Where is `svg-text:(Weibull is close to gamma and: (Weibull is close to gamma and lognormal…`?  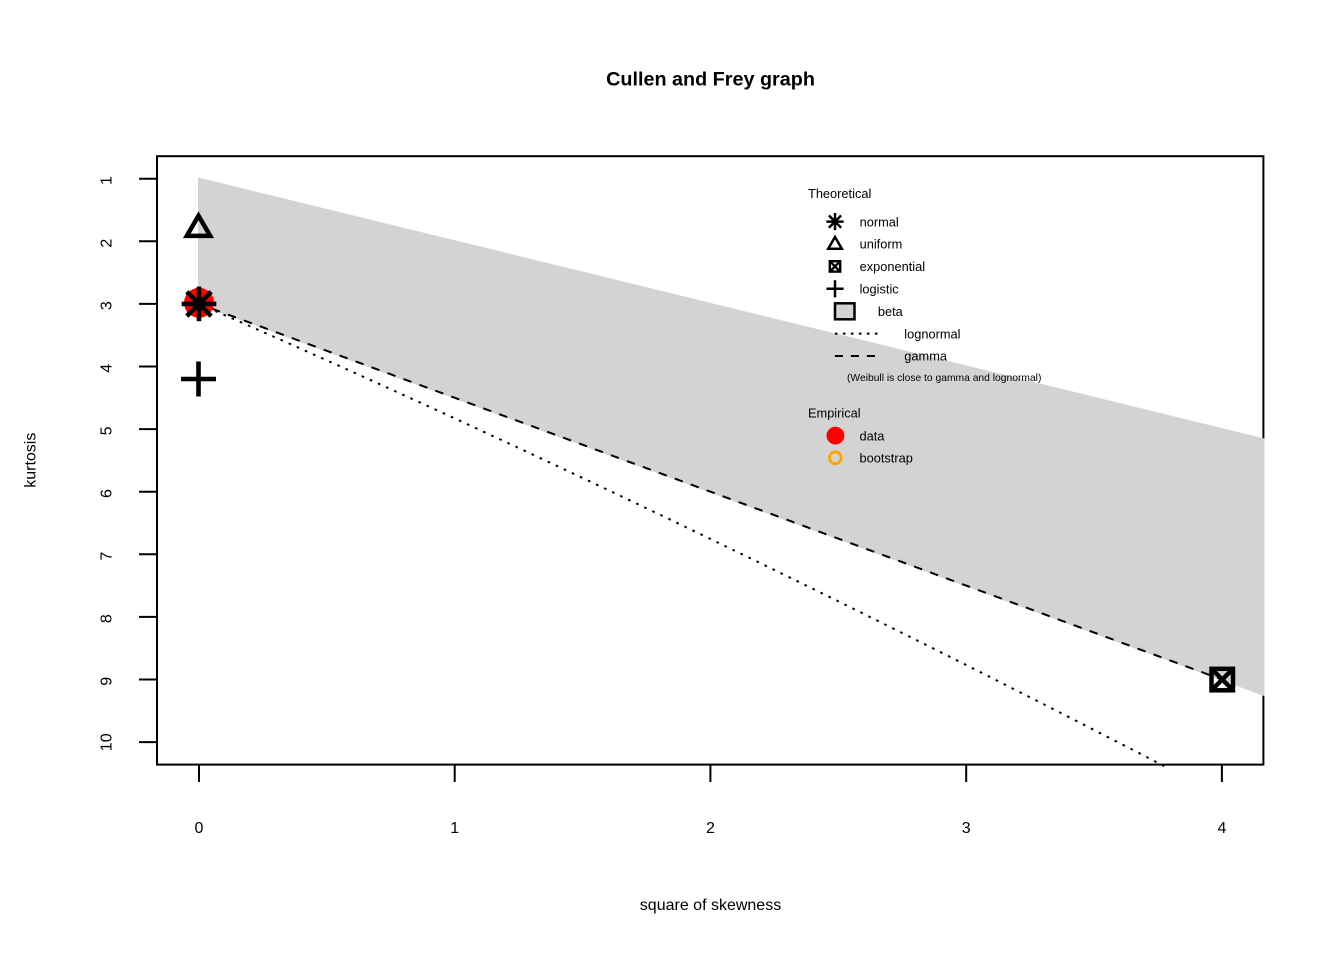
svg-text:(Weibull is close to gamma and: (Weibull is close to gamma and lognormal… is located at coordinates (944, 378).